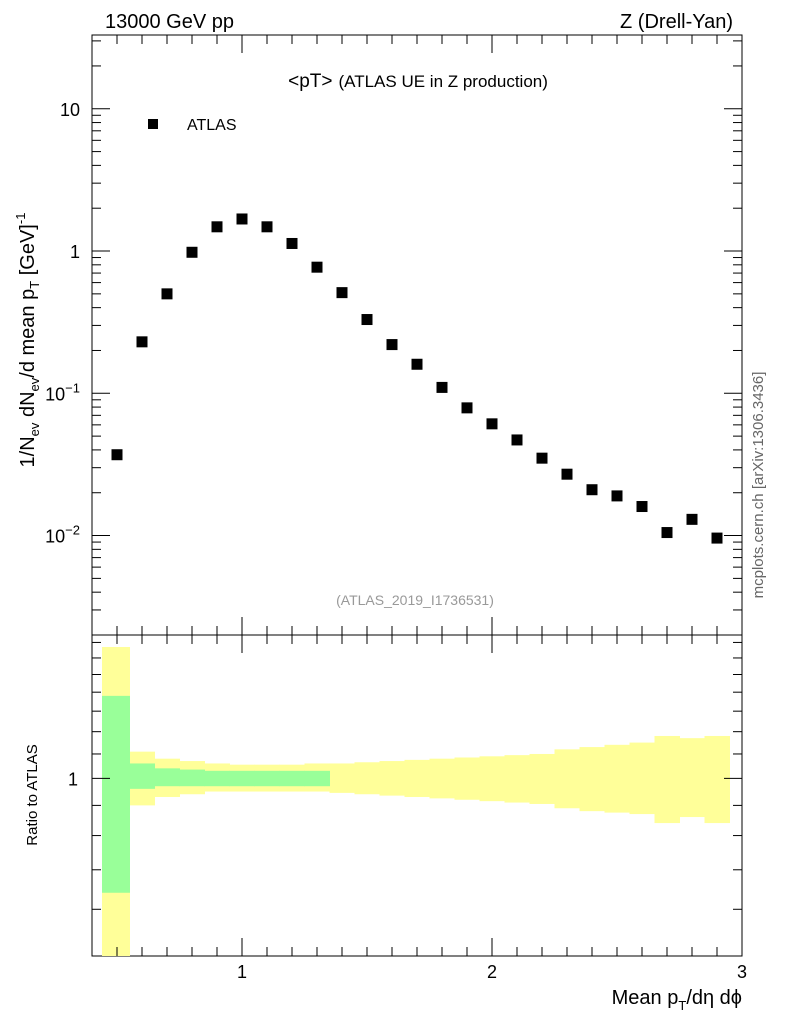  I want to click on plot-title-sub: (ATLAS UE in Z production), so click(442, 81).